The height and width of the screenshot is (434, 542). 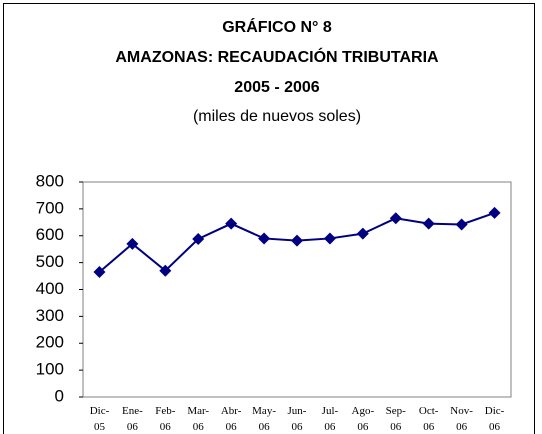 I want to click on chart-title: GRÁFICO N° 8, so click(x=277, y=26).